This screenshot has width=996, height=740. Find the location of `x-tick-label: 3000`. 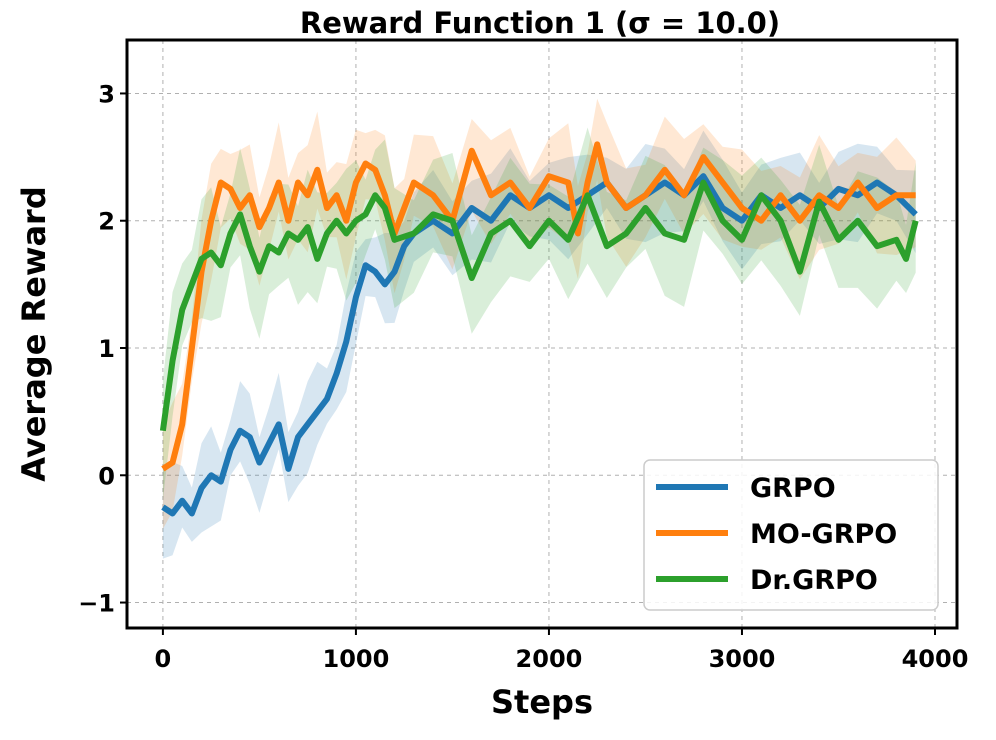

x-tick-label: 3000 is located at coordinates (742, 659).